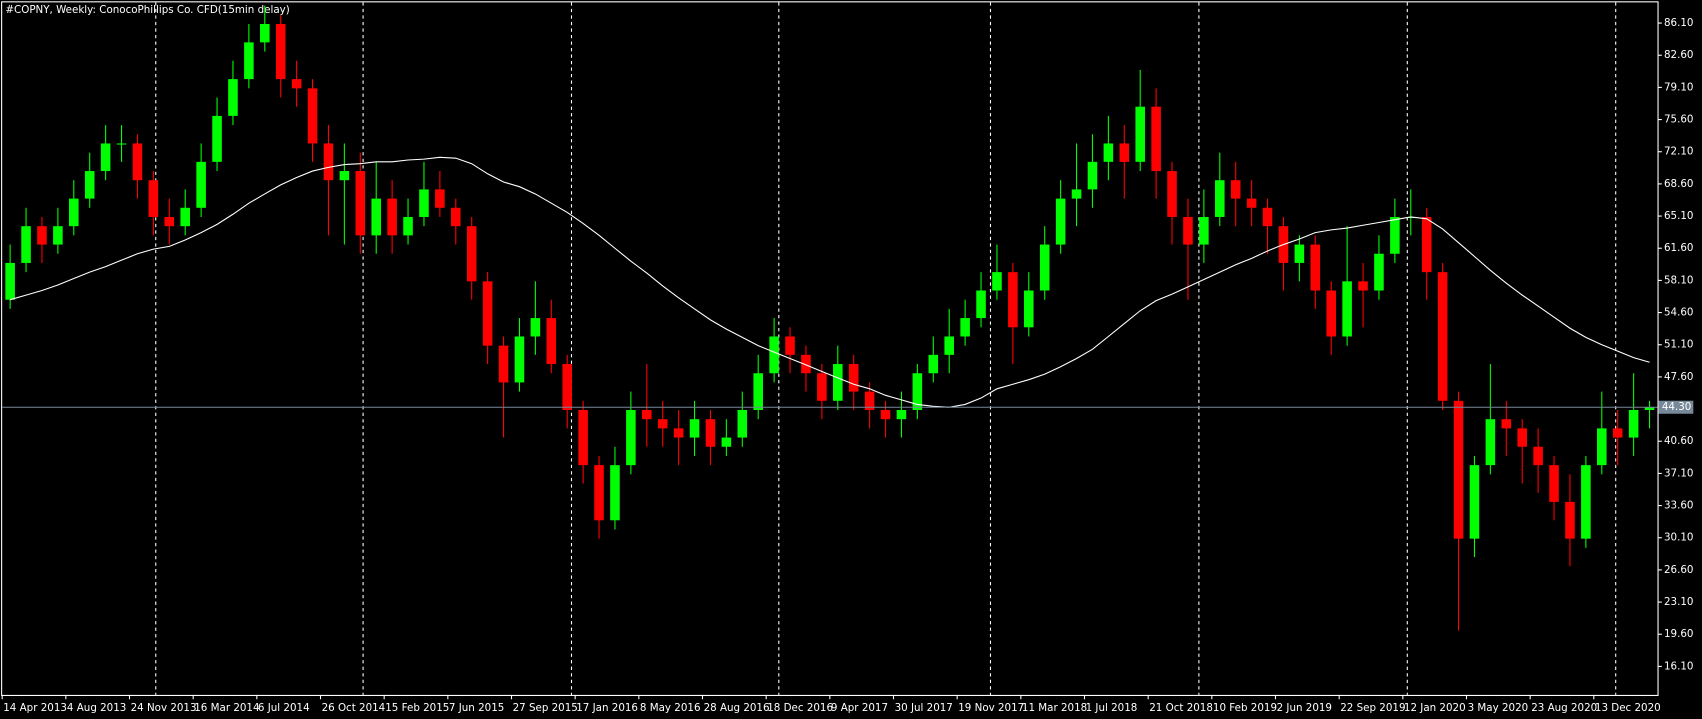  Describe the element at coordinates (1245, 708) in the screenshot. I see `x-tick-label: 10 Feb 2019` at that location.